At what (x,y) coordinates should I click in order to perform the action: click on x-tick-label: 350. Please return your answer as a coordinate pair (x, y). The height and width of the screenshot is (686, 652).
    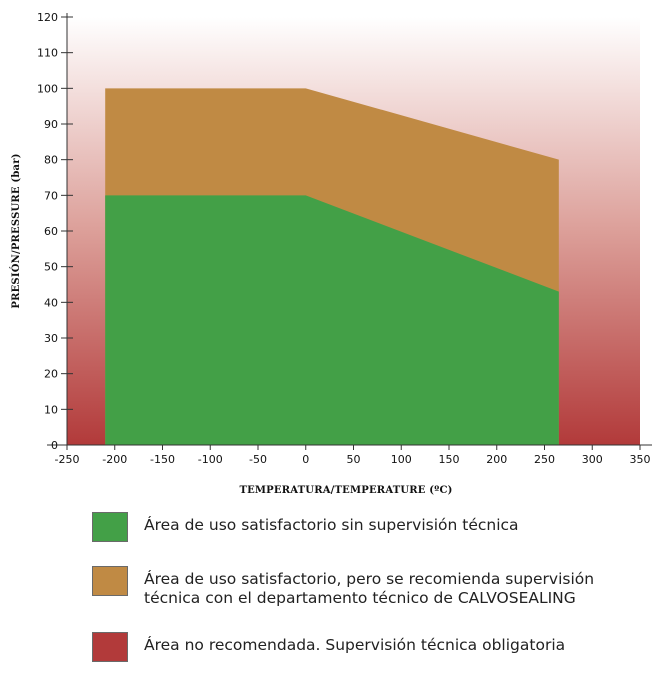
    Looking at the image, I should click on (640, 459).